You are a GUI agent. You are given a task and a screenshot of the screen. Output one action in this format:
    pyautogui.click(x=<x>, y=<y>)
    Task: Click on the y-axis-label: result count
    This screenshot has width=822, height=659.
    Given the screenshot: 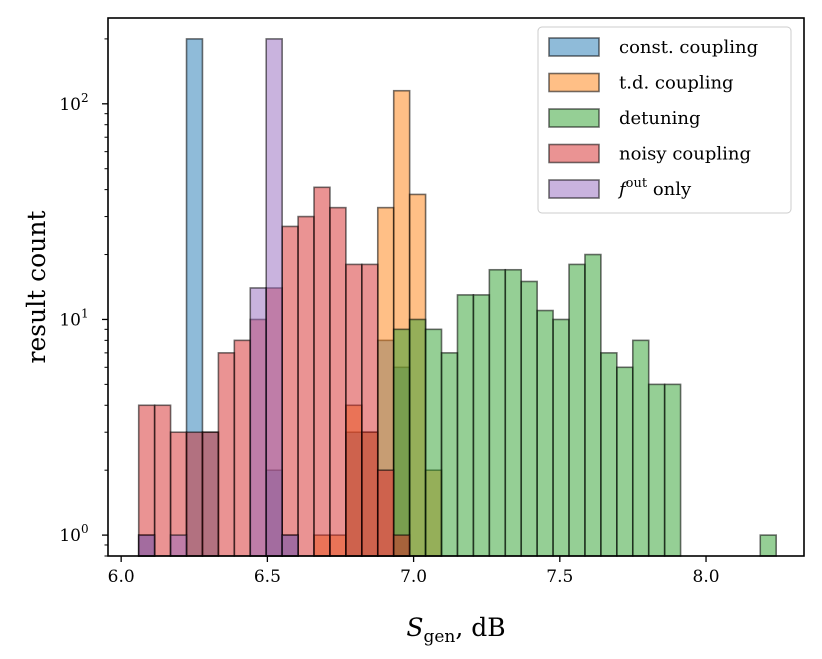 What is the action you would take?
    pyautogui.click(x=36, y=287)
    